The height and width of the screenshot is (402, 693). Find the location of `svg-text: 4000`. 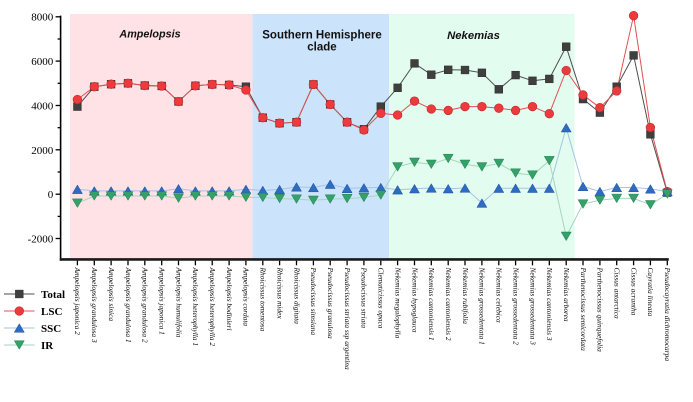

svg-text: 4000 is located at coordinates (42, 106).